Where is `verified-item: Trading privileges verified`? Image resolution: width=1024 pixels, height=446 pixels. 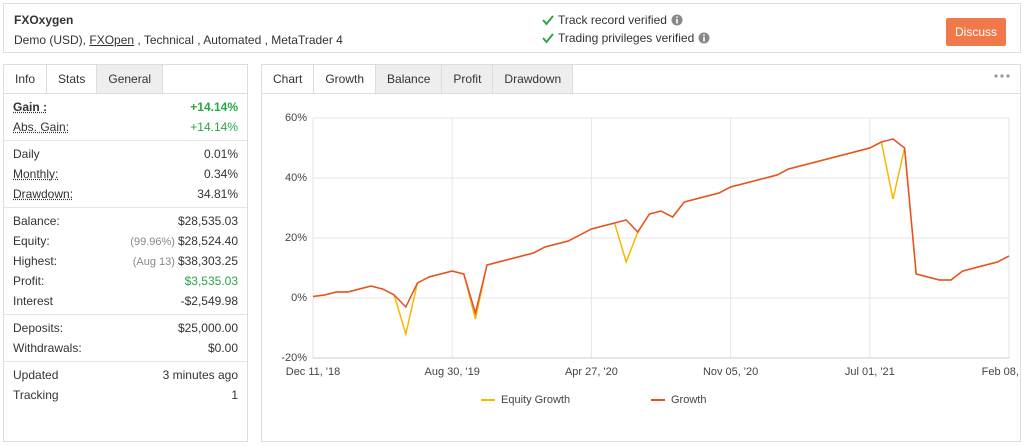
verified-item: Trading privileges verified is located at coordinates (626, 38).